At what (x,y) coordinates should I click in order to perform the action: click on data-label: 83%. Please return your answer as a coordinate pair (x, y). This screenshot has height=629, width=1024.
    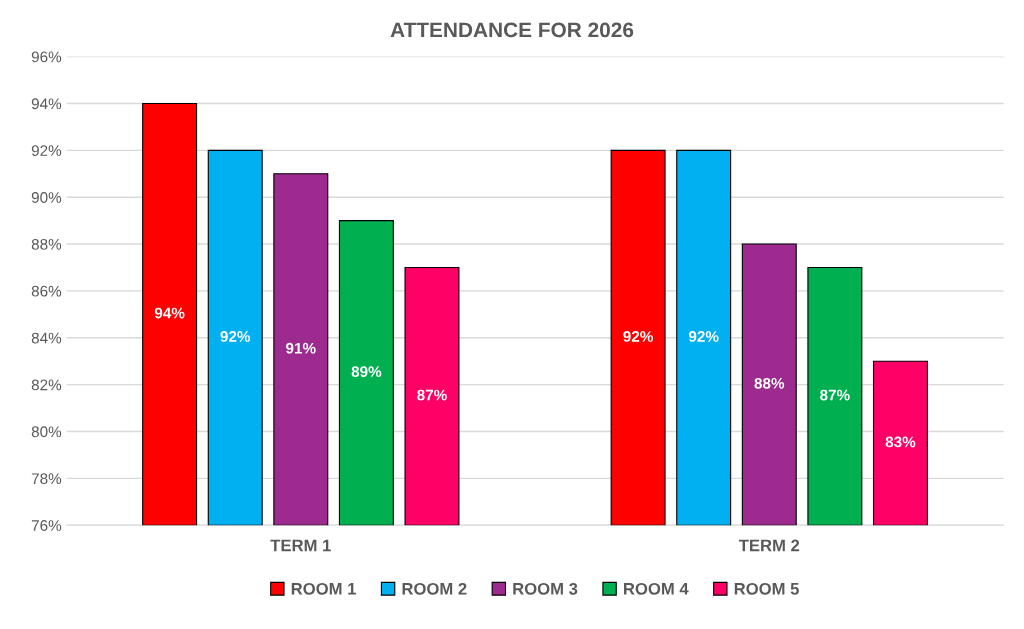
    Looking at the image, I should click on (900, 442).